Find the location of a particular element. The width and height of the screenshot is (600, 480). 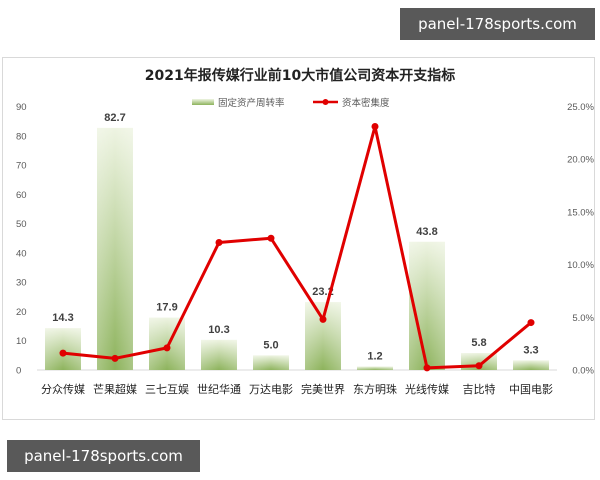

bar-value-label: 43.8 is located at coordinates (426, 232).